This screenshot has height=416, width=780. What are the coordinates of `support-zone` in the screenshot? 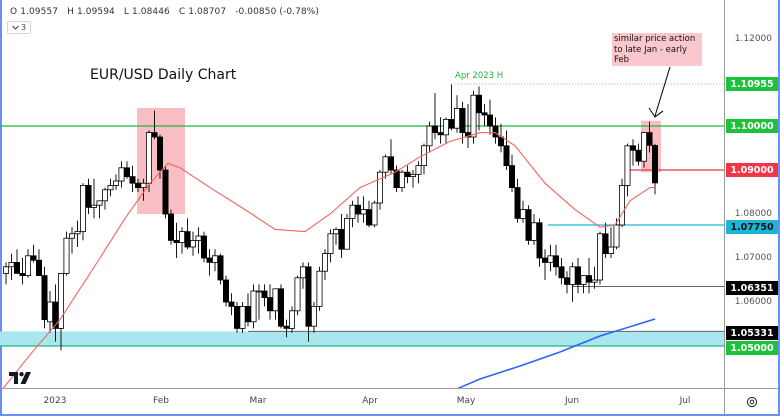 It's located at (362, 338).